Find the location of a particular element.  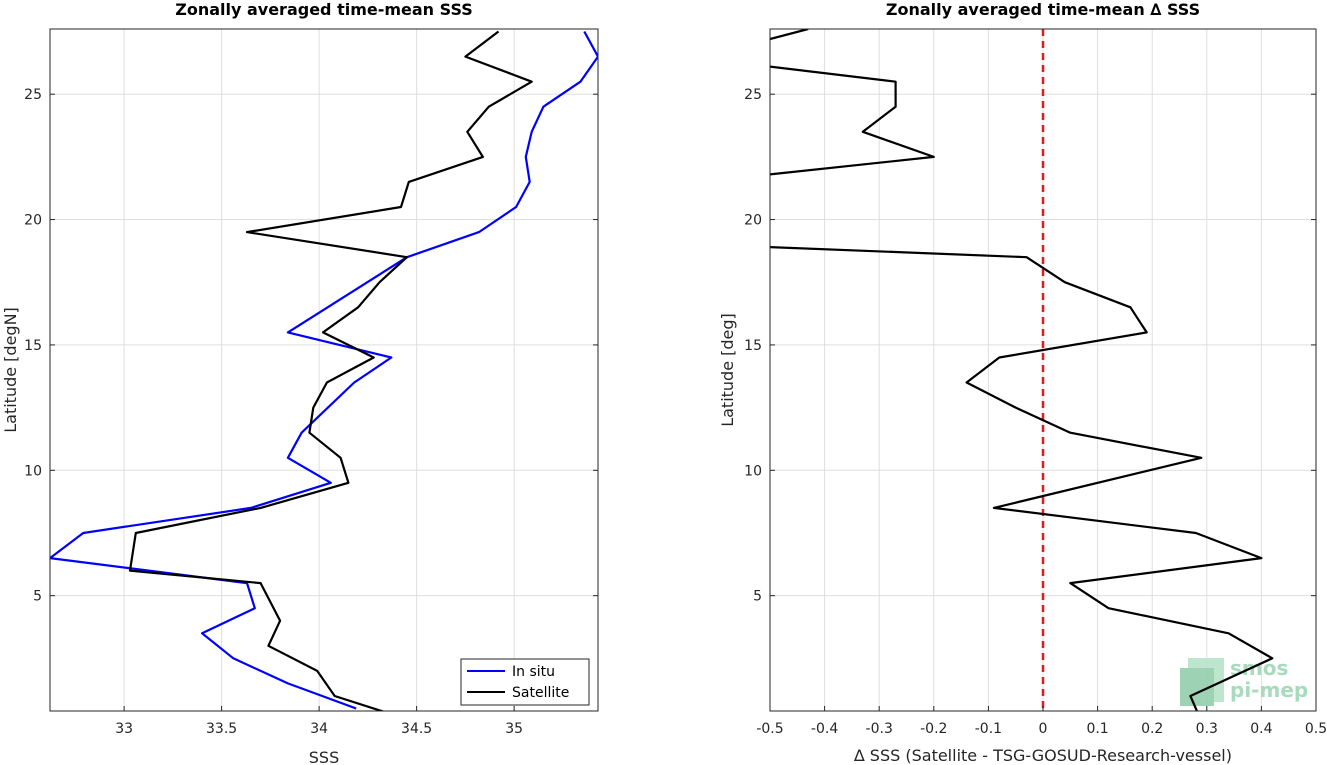

sss-x-axis-label: SSS is located at coordinates (324, 756).